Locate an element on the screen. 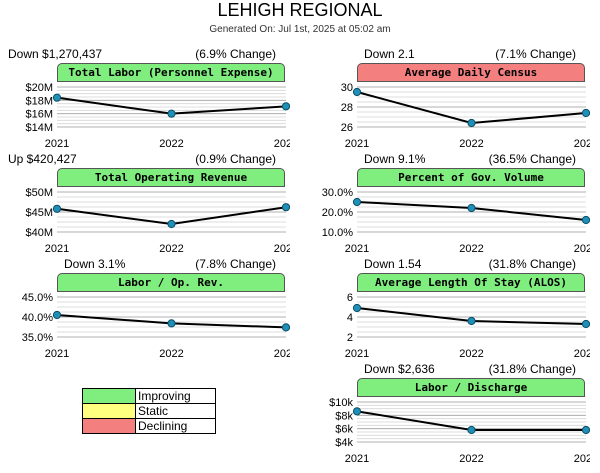  change-percent: (0.9% Change) is located at coordinates (235, 159).